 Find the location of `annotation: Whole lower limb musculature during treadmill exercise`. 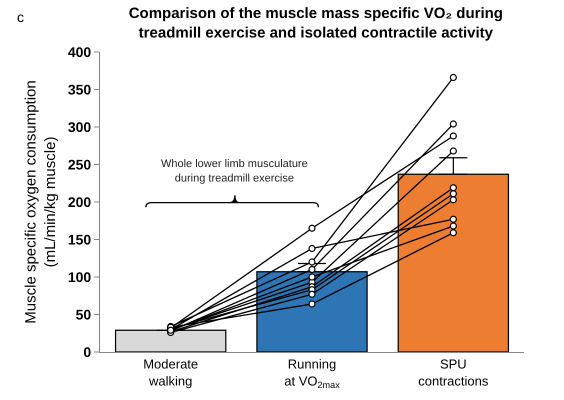

annotation: Whole lower limb musculature during treadmill exercise is located at coordinates (234, 171).